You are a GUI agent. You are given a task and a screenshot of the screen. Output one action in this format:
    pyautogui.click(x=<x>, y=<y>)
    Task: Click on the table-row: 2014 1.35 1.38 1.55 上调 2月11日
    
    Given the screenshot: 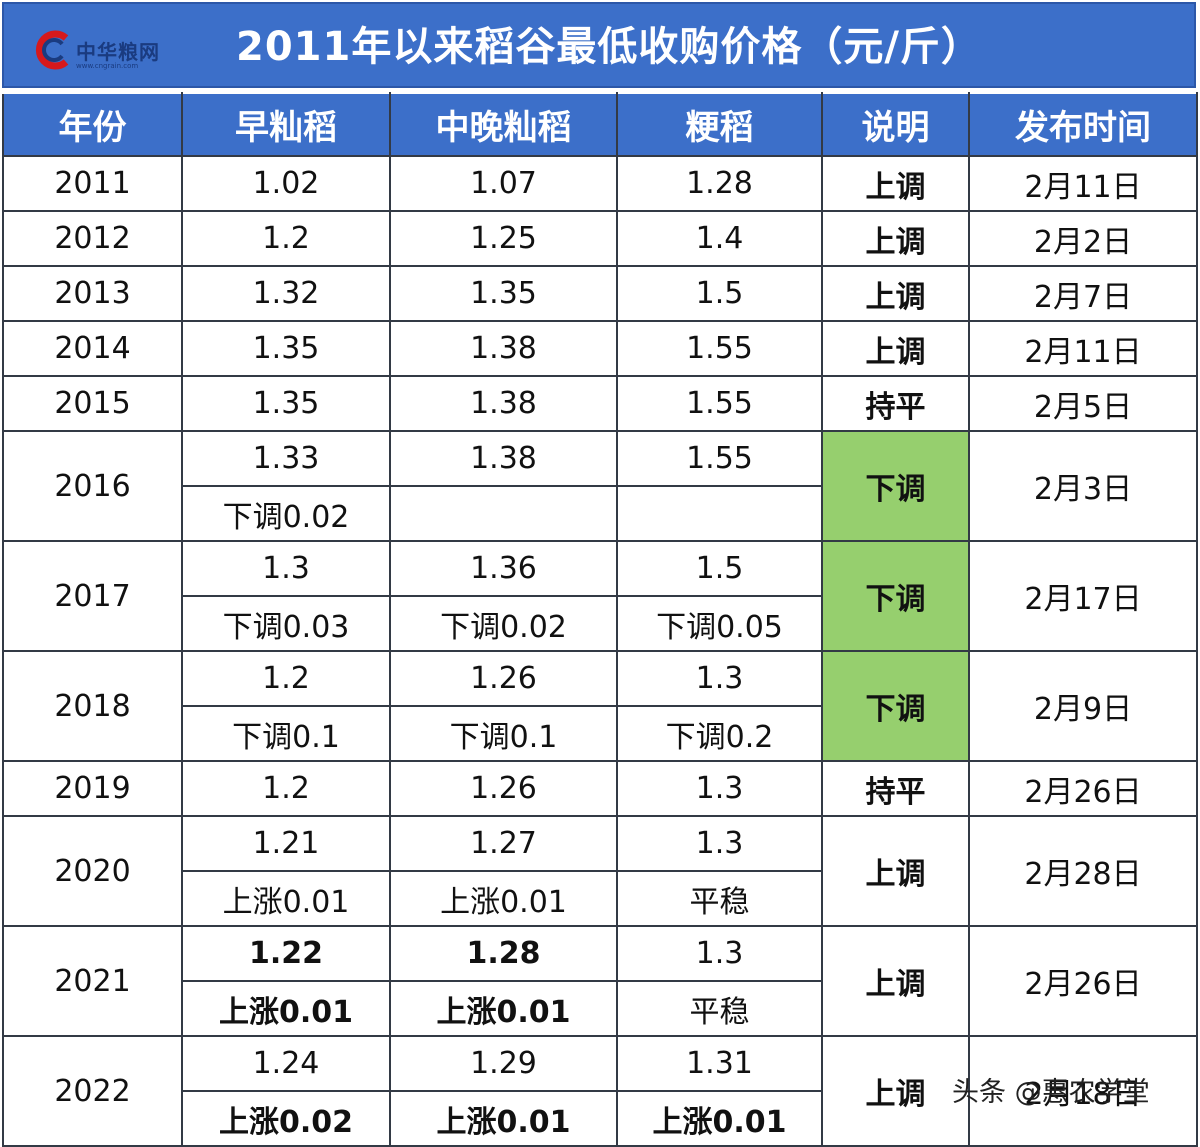 What is the action you would take?
    pyautogui.click(x=600, y=348)
    